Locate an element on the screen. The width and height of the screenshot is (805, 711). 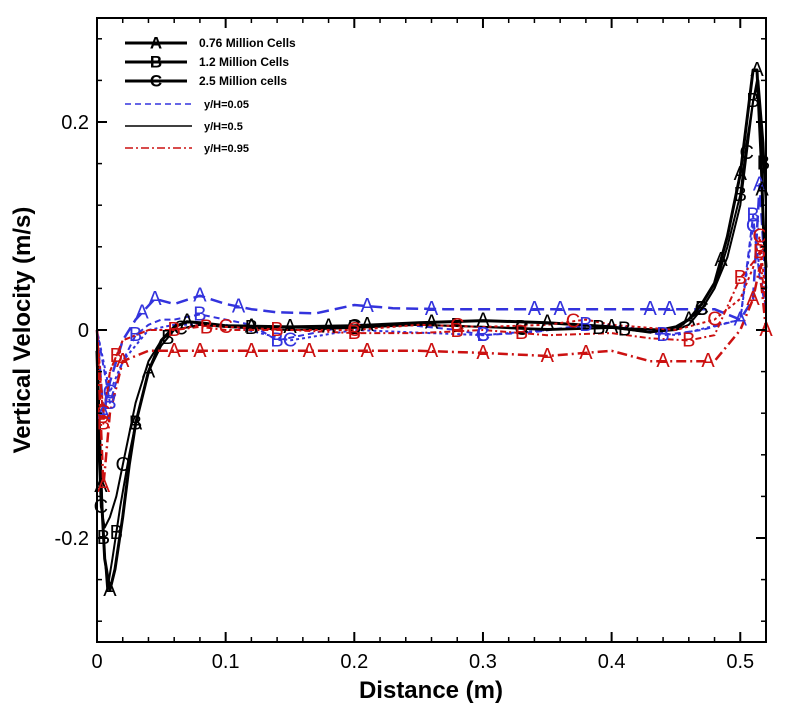
series-4-marker-3: B is located at coordinates (167, 338).